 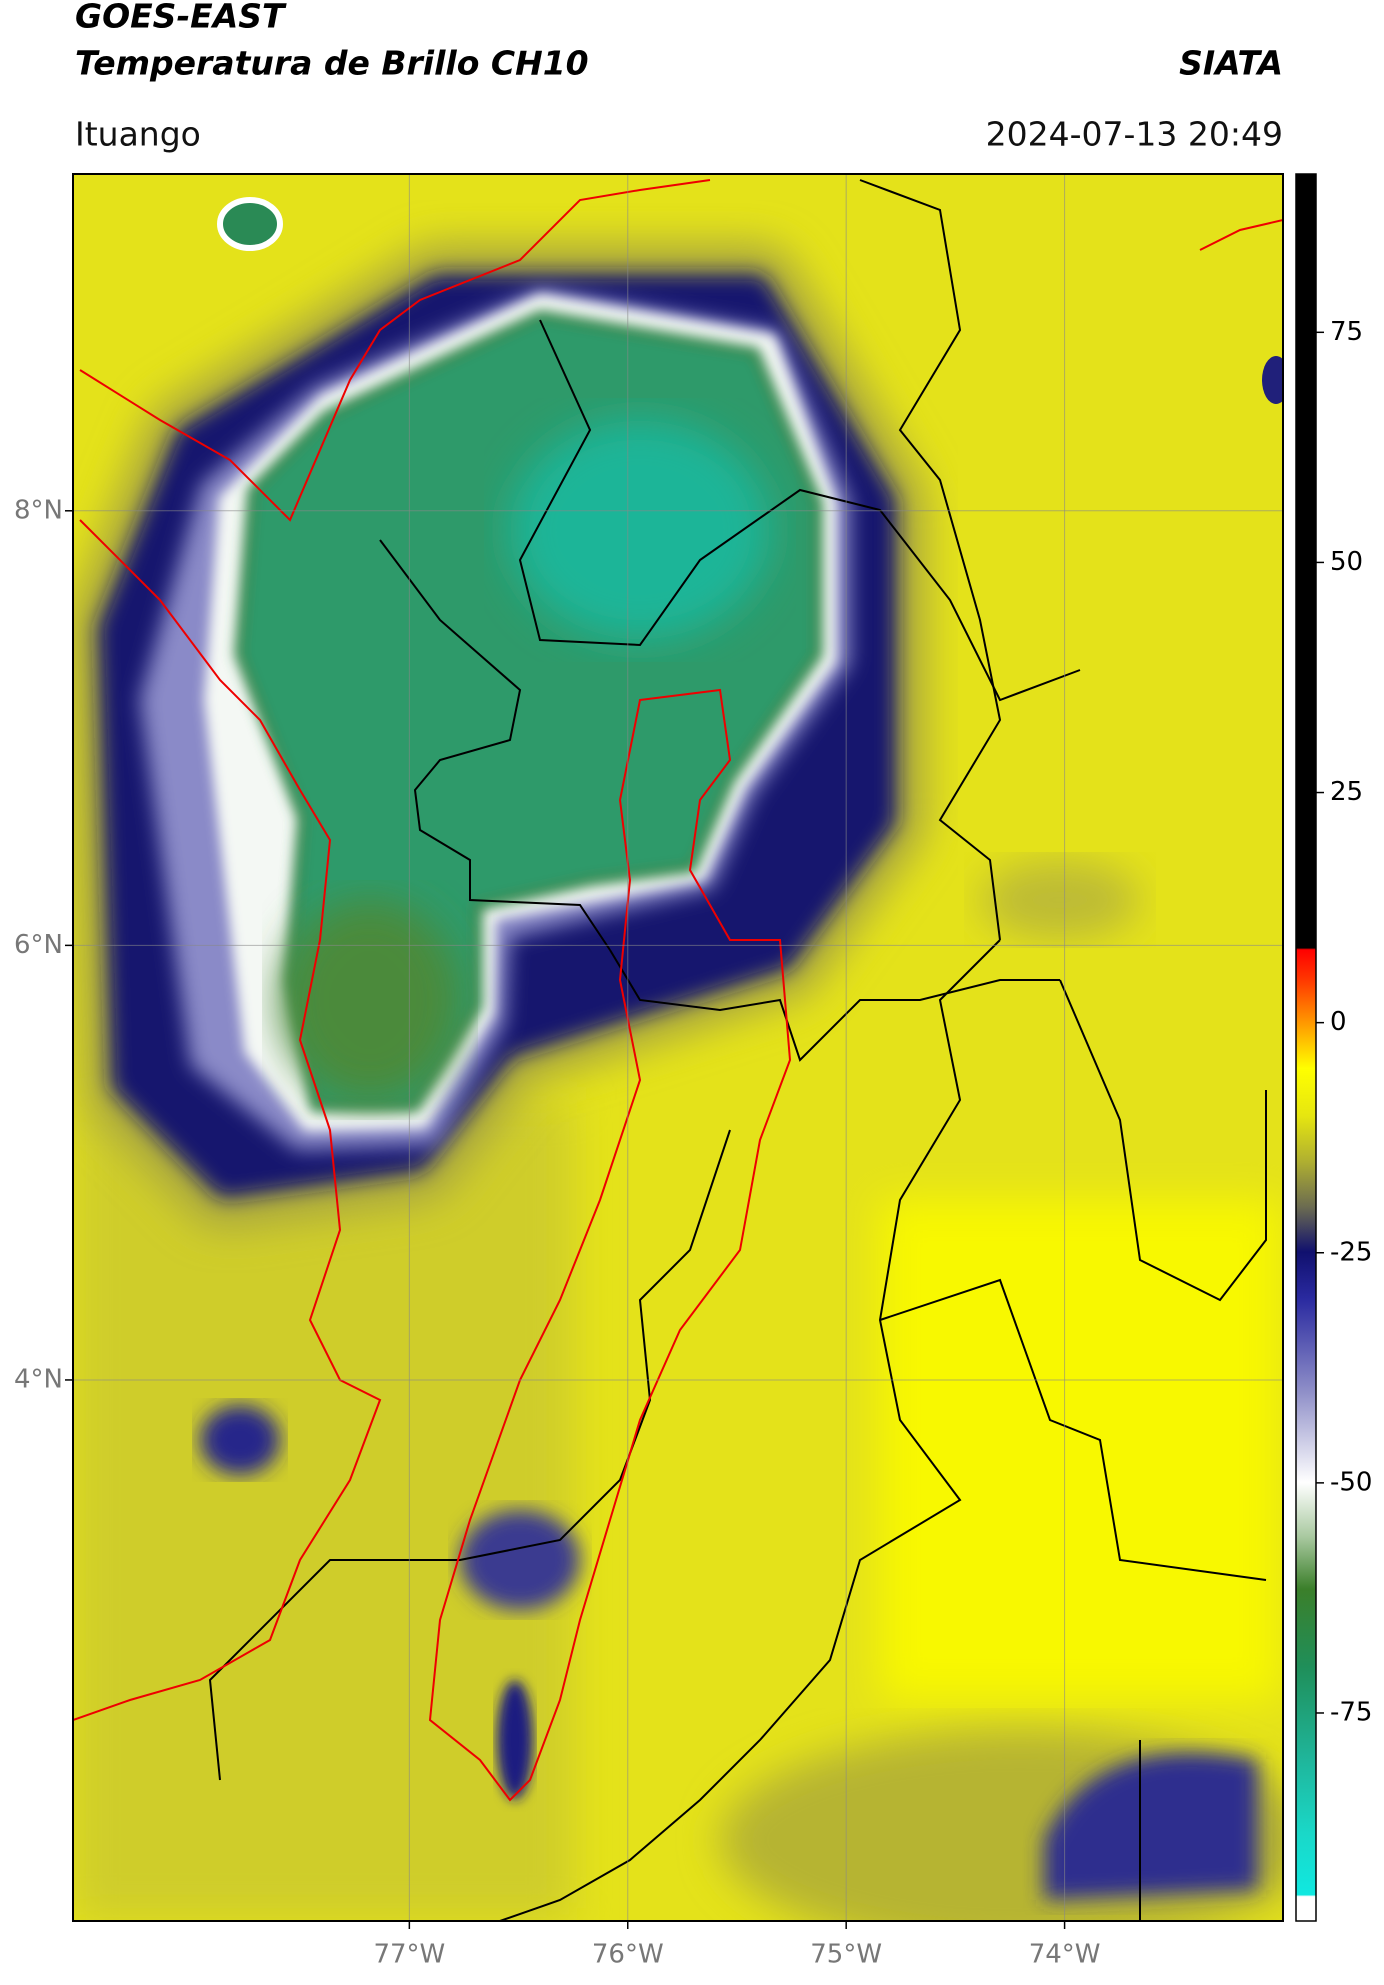 What do you see at coordinates (1351, 1712) in the screenshot?
I see `colorbar-tick-label: -75` at bounding box center [1351, 1712].